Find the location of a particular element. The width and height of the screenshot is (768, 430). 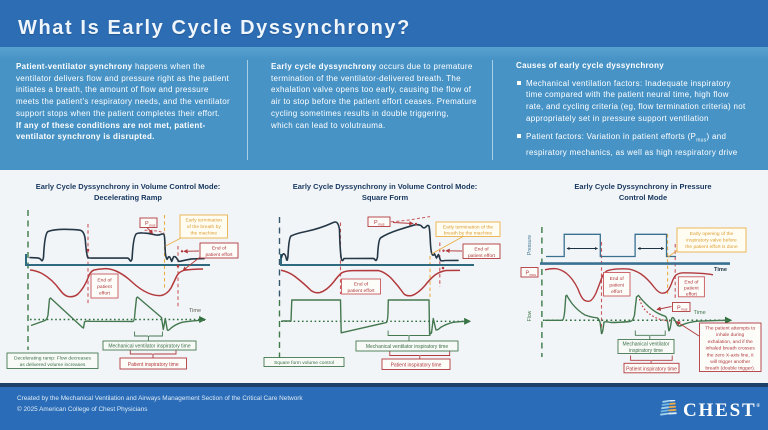

svg-text: Decelerating Ramp is located at coordinates (128, 197).